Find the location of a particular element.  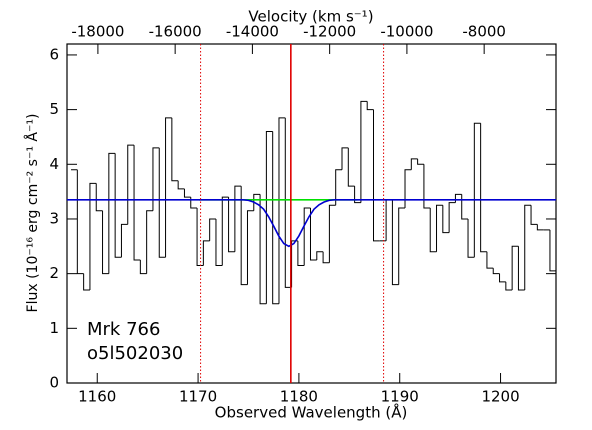

x-tick-label: 1180 is located at coordinates (299, 397).